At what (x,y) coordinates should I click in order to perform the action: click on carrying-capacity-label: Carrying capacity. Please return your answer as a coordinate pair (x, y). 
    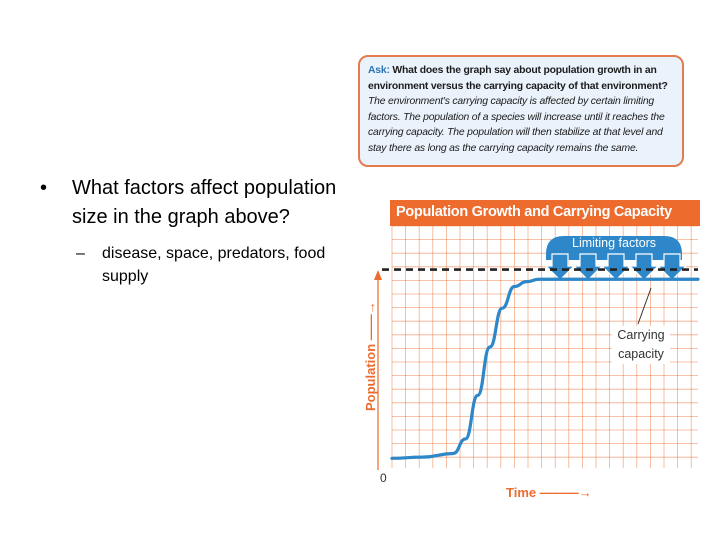
    Looking at the image, I should click on (641, 345).